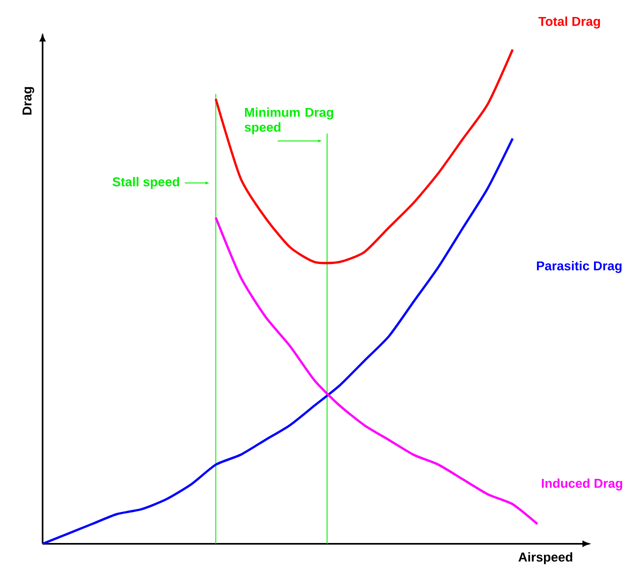 This screenshot has height=575, width=624. Describe the element at coordinates (582, 484) in the screenshot. I see `text: Induced Drag` at that location.